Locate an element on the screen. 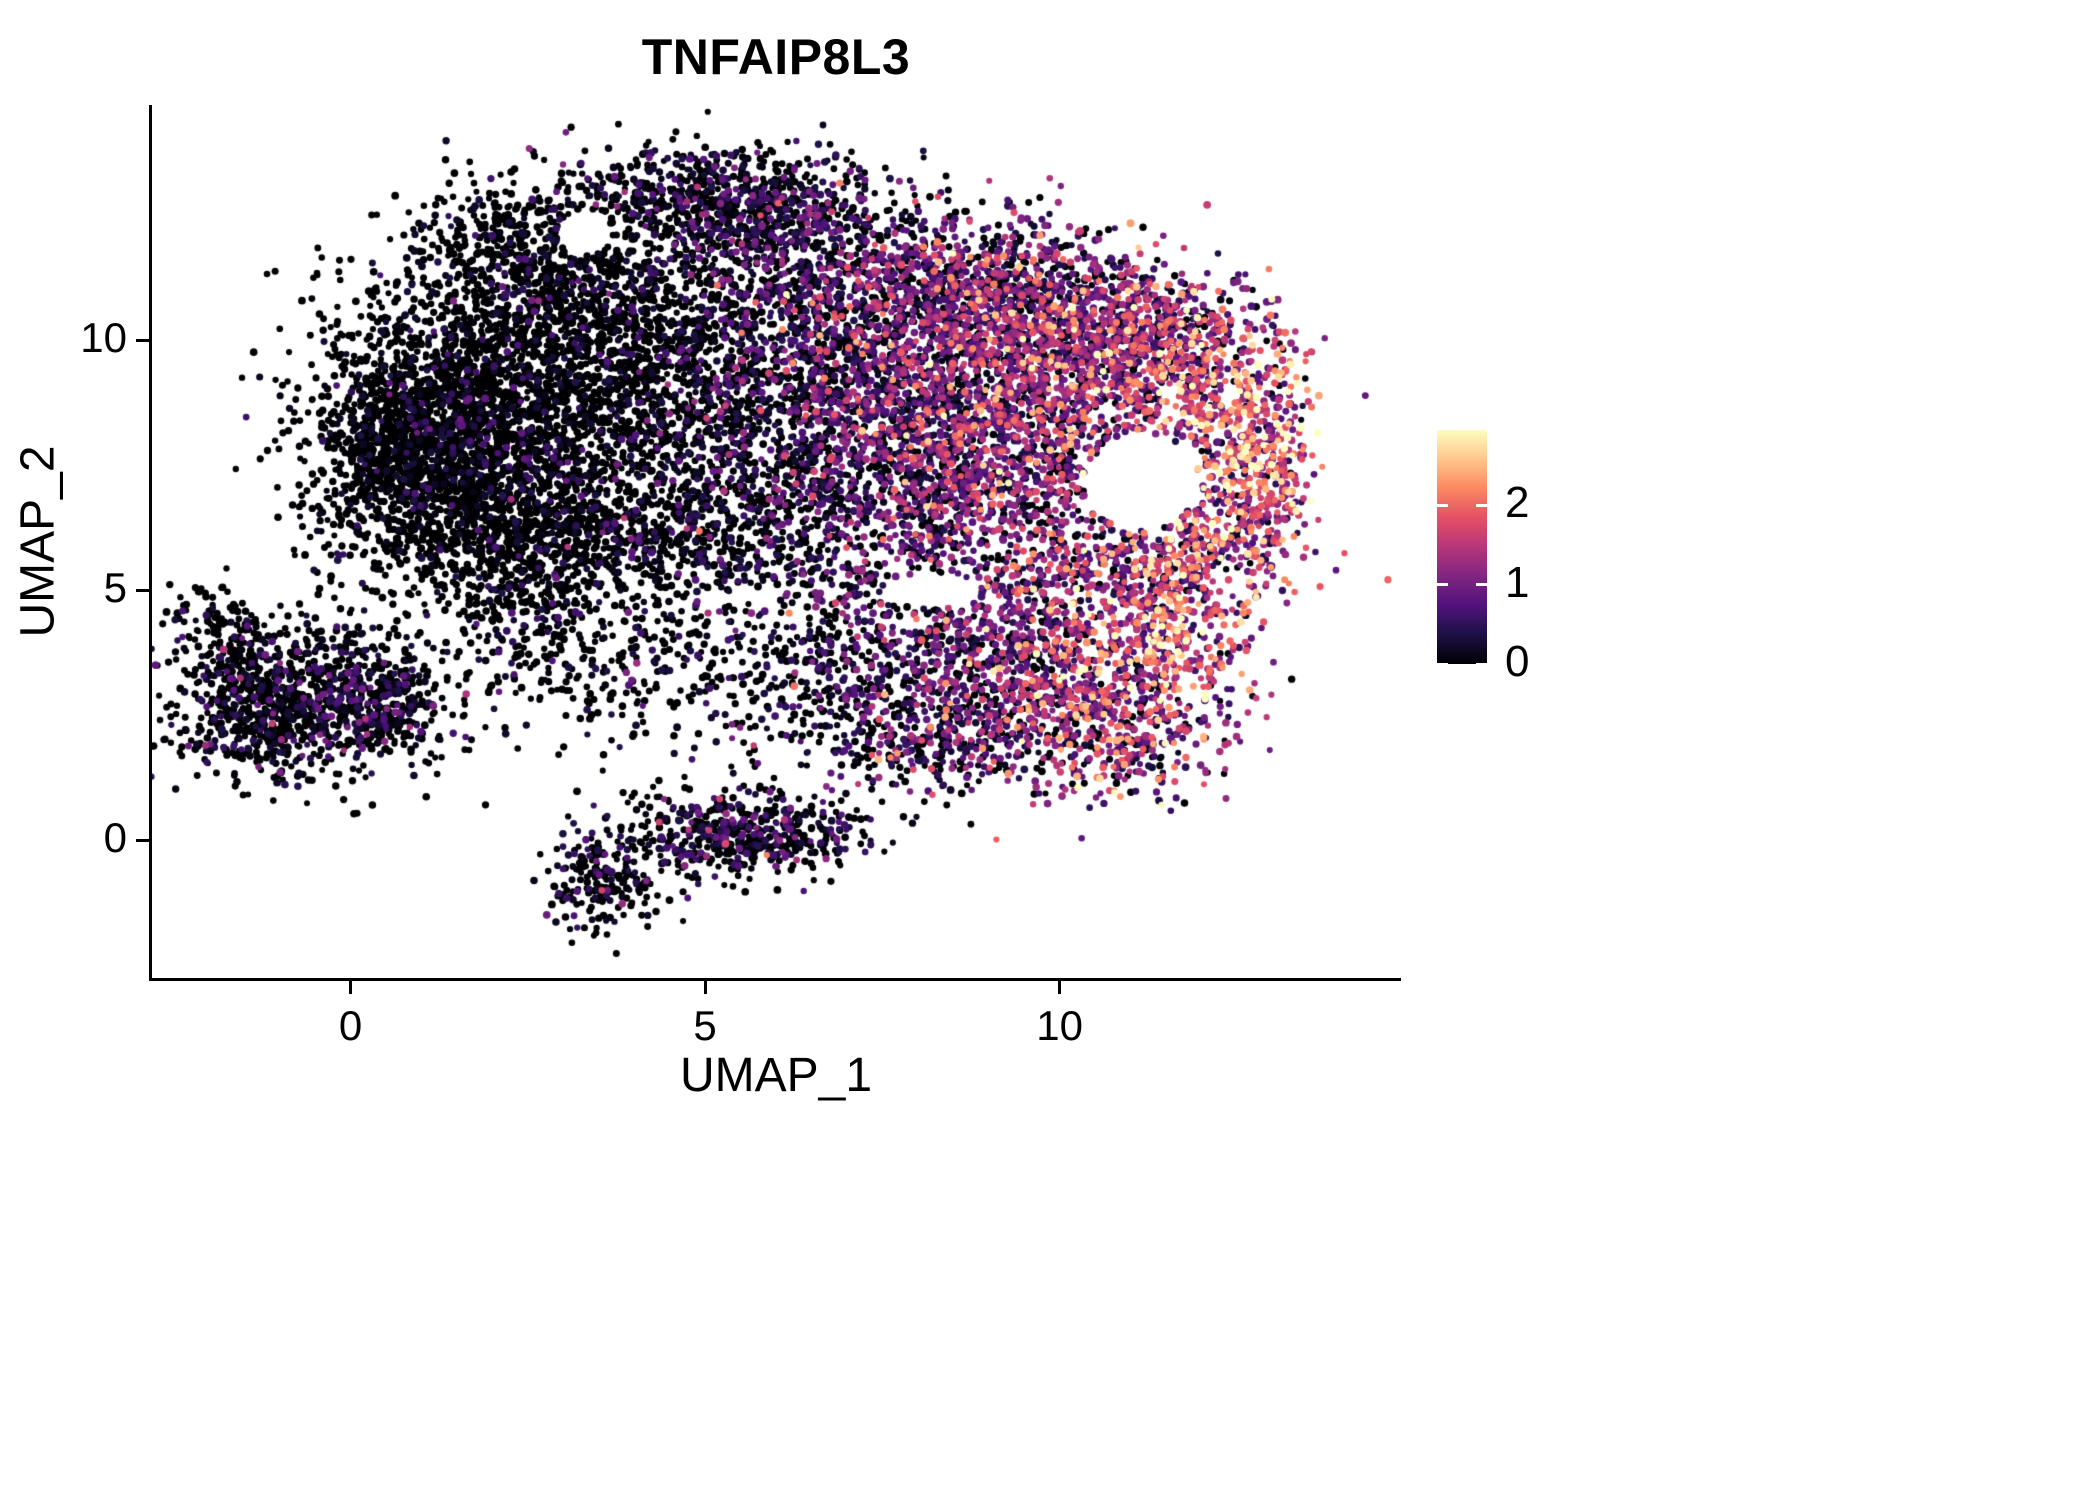  colorbar-tick-label: 1 is located at coordinates (1517, 582).